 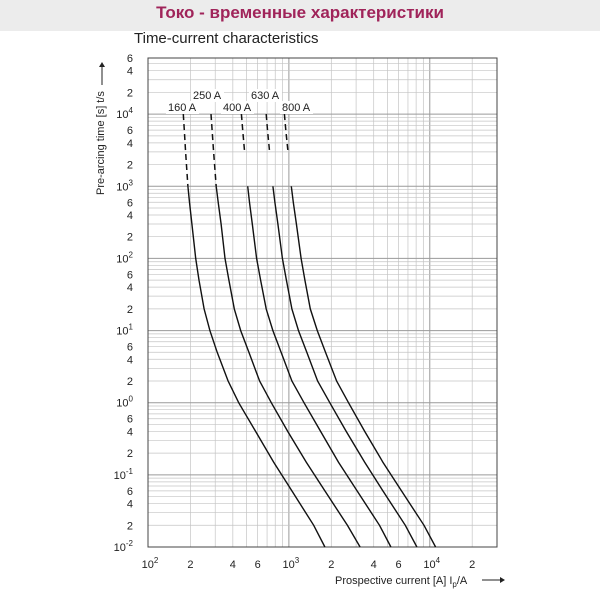 I want to click on curve-160a, so click(x=256, y=367).